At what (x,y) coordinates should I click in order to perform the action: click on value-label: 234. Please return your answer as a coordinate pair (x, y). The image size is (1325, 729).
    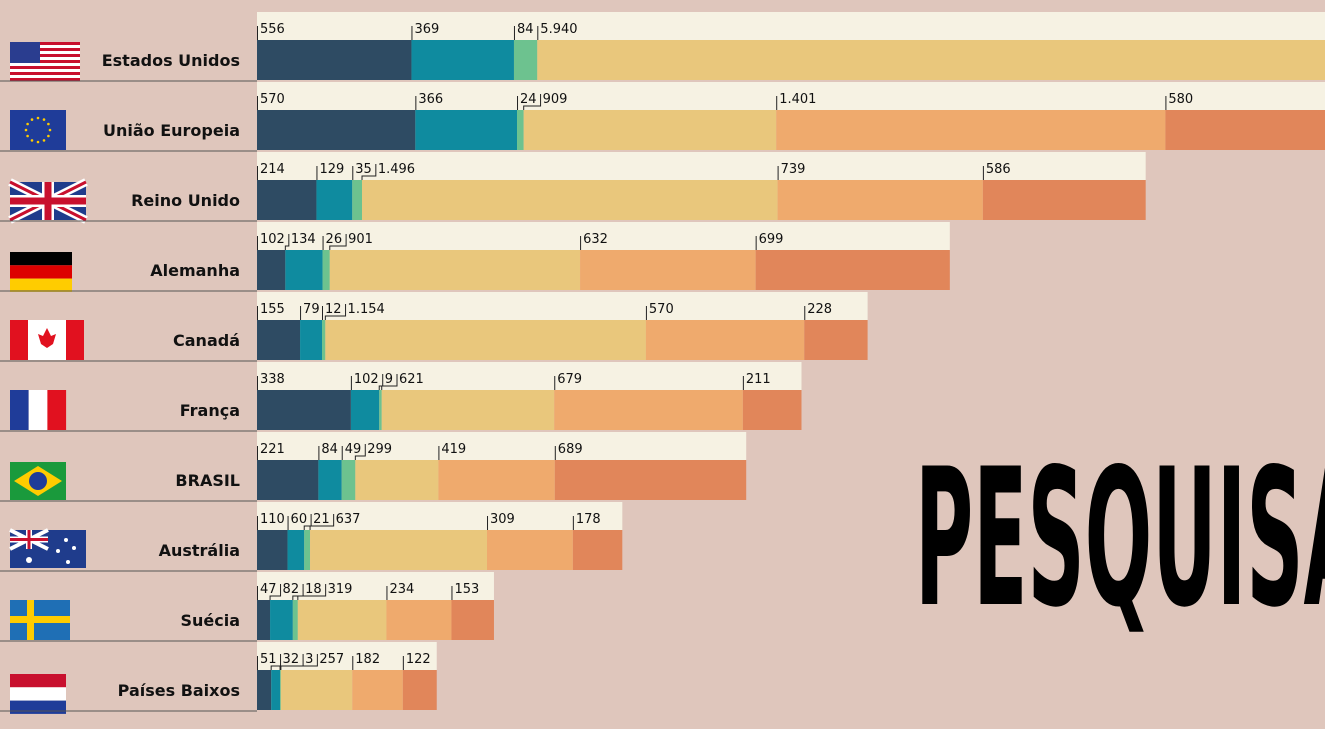
    Looking at the image, I should click on (401, 589).